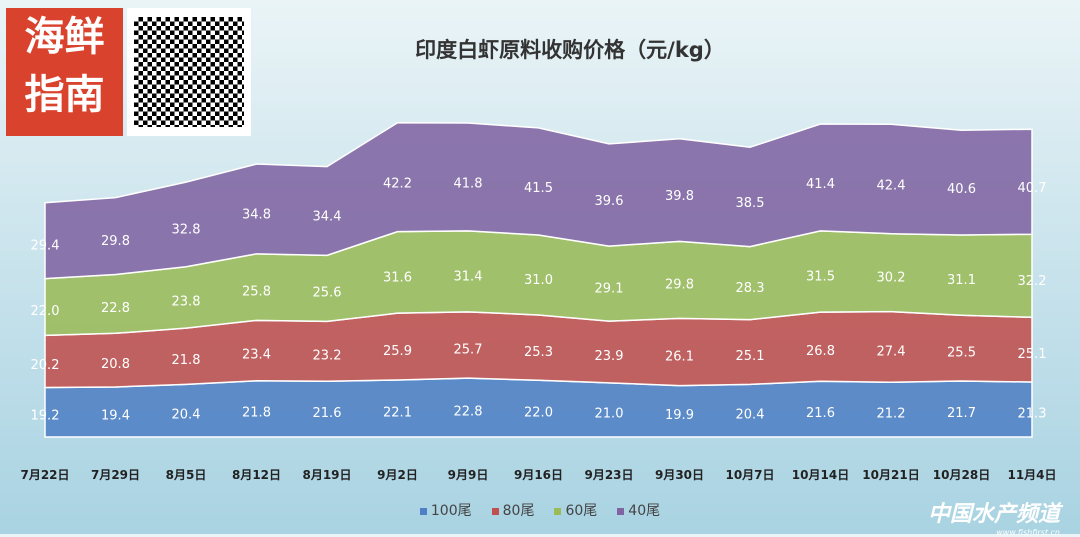  Describe the element at coordinates (327, 216) in the screenshot. I see `data-label: 34.4` at that location.